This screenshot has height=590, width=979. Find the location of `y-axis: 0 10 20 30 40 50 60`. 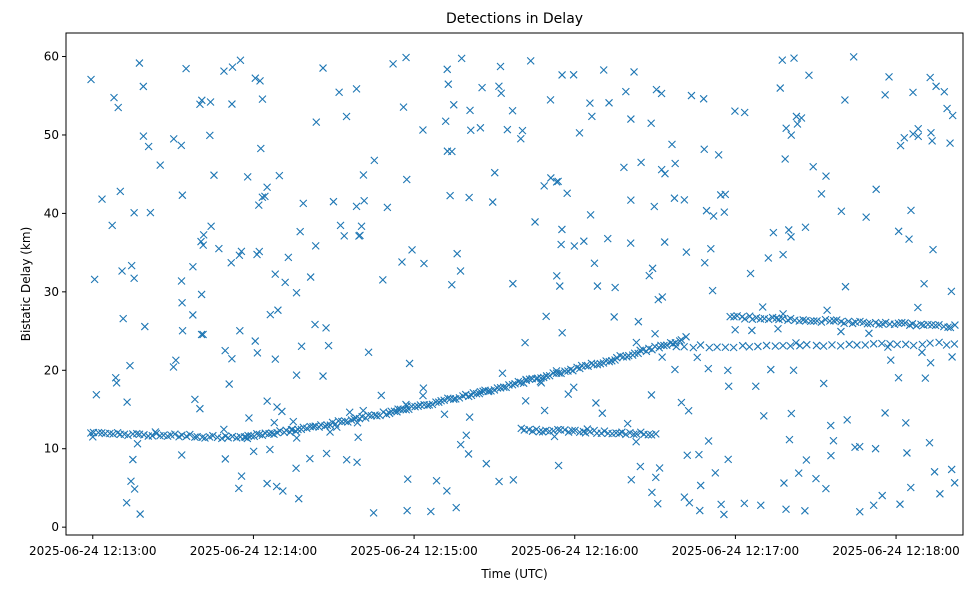

y-axis: 0 10 20 30 40 50 60 is located at coordinates (55, 292).